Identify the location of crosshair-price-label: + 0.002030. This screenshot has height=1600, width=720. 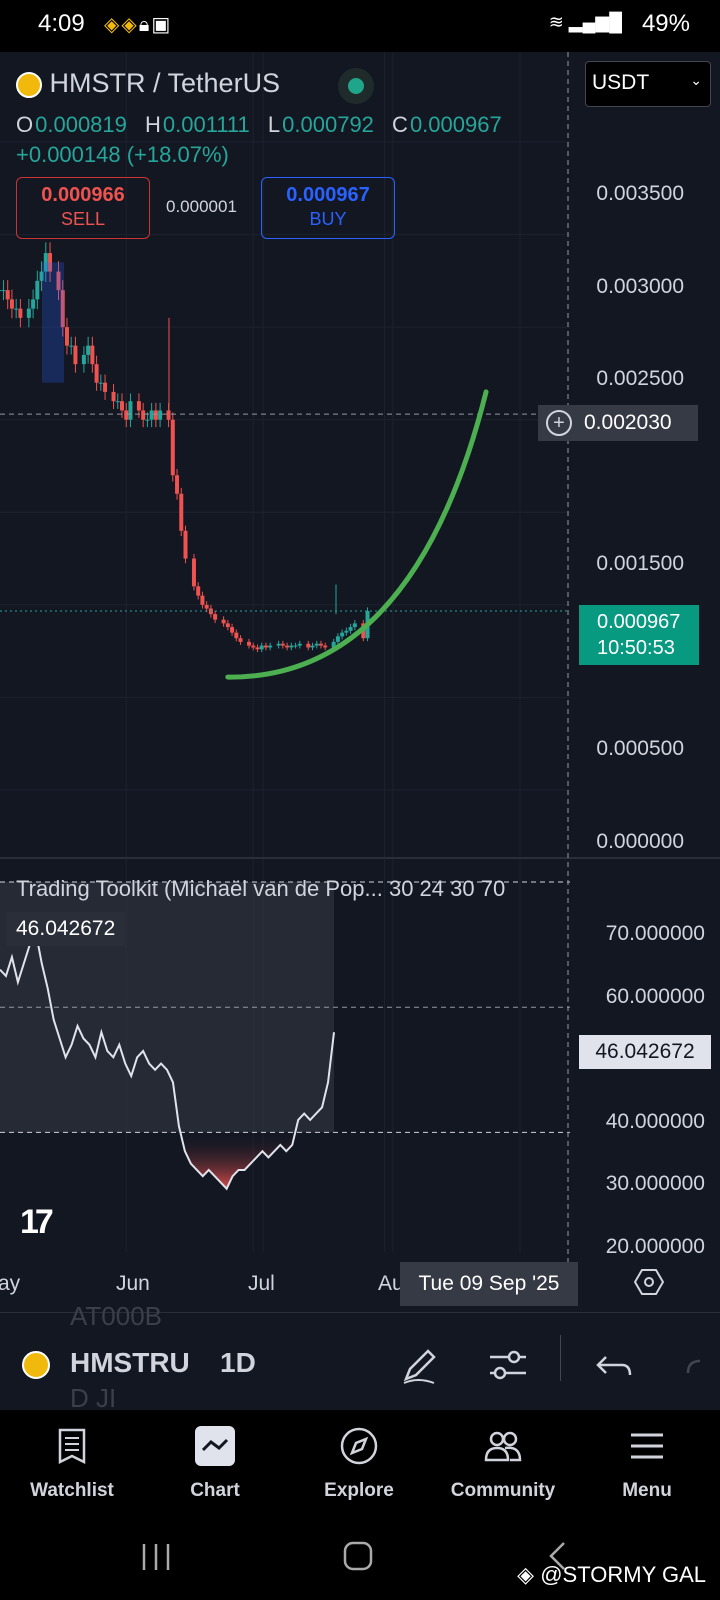
(618, 423).